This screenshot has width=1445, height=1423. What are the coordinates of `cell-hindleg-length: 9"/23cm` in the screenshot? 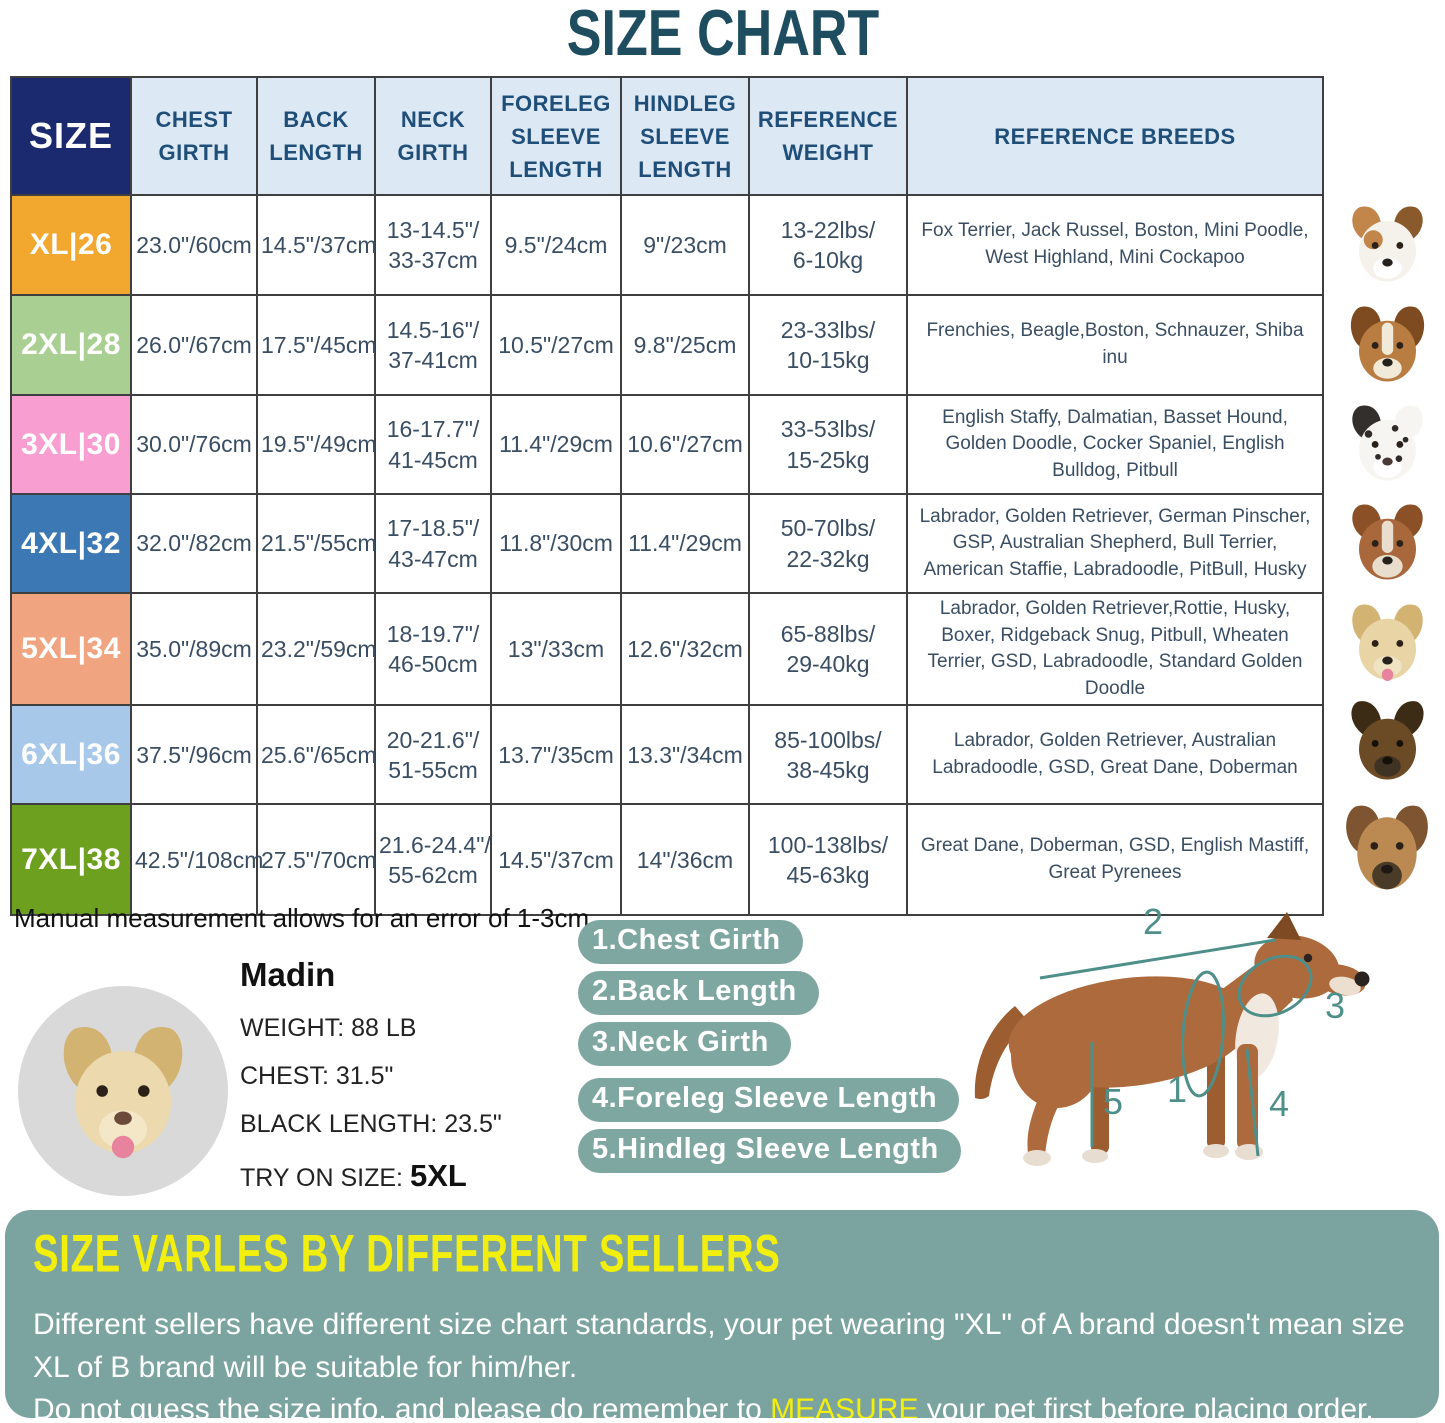 It's located at (685, 245).